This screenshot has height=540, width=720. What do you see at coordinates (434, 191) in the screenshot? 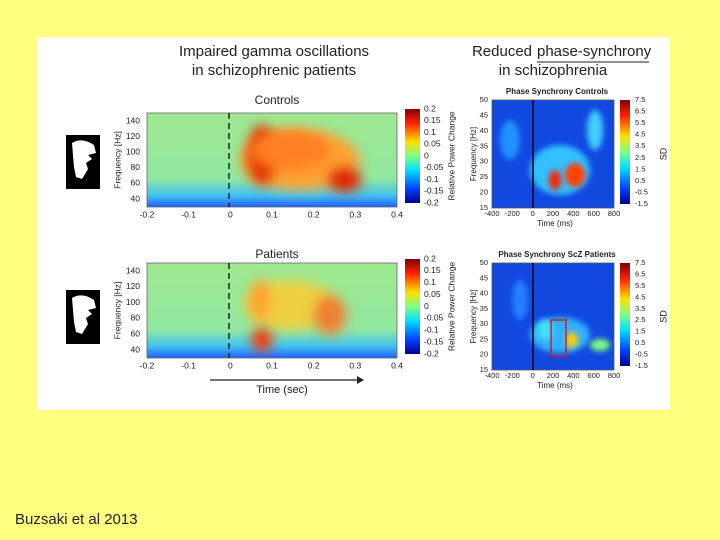
I see `colorbar-tick-label: -0.15` at bounding box center [434, 191].